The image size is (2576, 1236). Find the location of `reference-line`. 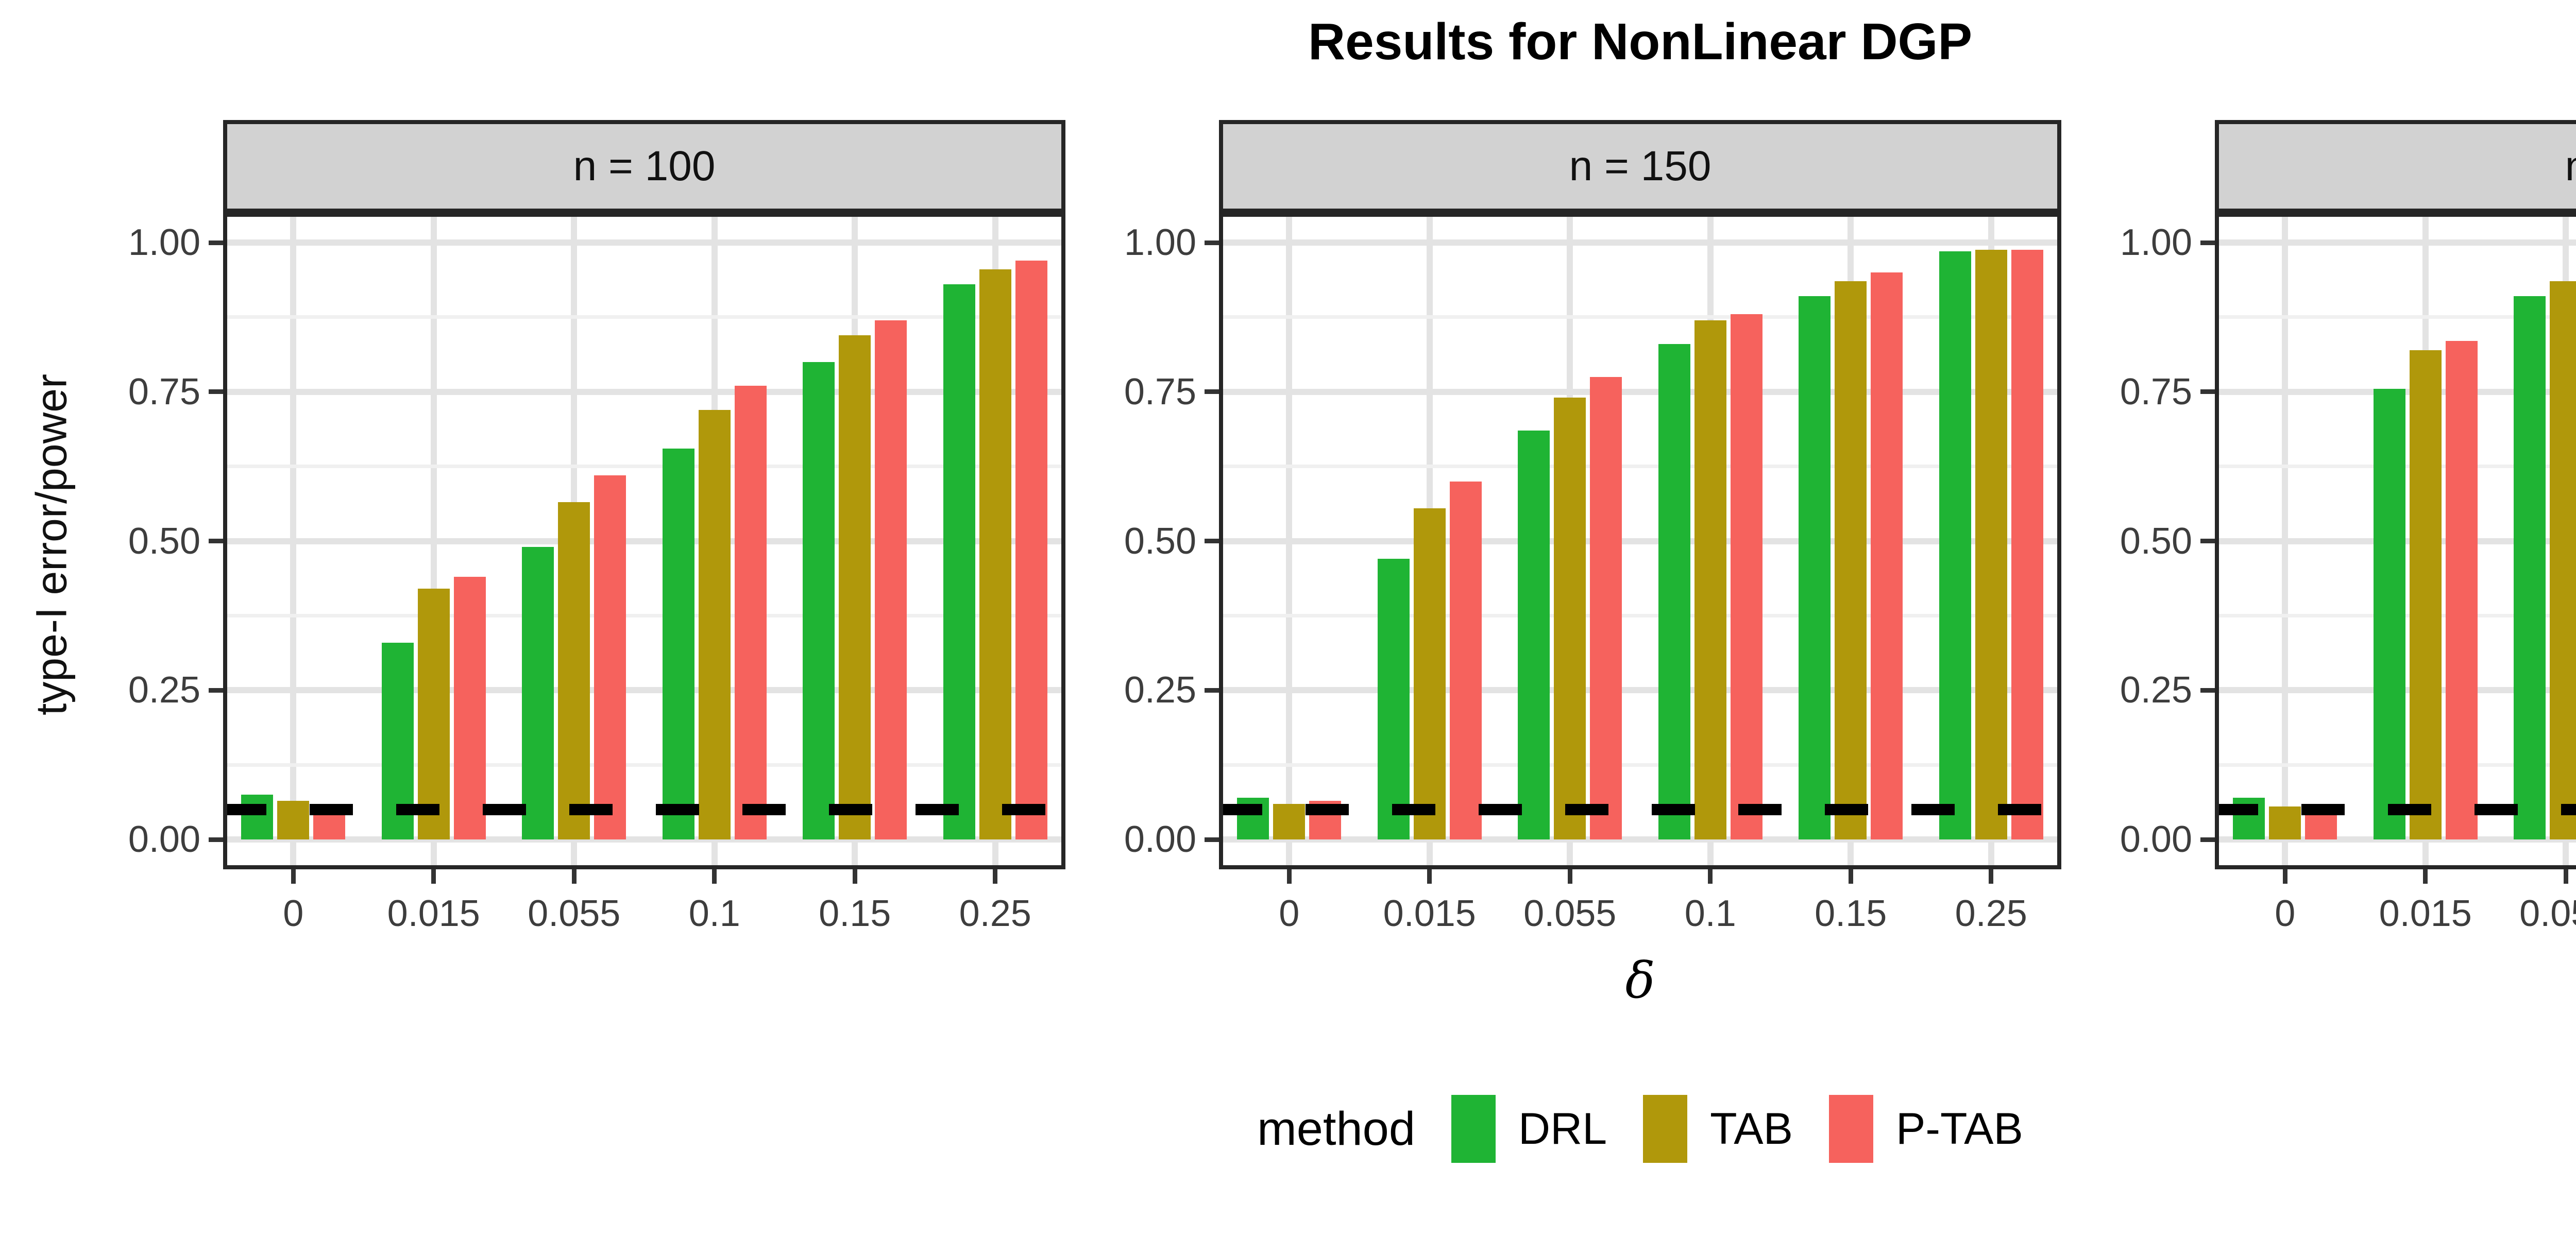

reference-line is located at coordinates (2395, 810).